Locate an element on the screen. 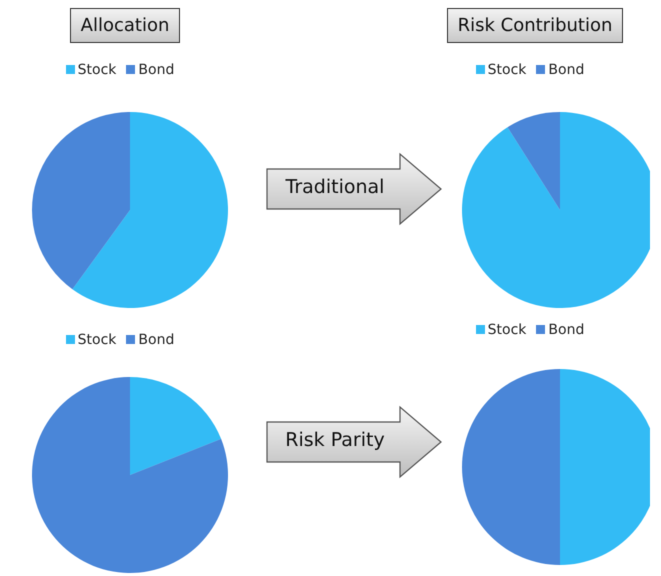  text: Risk Parity is located at coordinates (335, 440).